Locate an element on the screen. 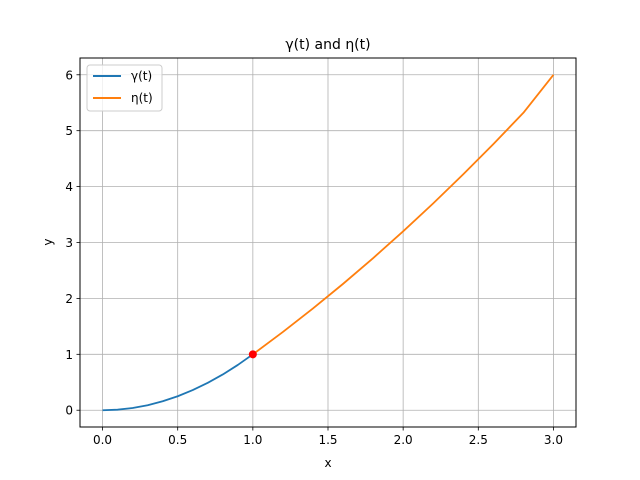 The width and height of the screenshot is (640, 480). y-tick-label: 3 is located at coordinates (69, 243).